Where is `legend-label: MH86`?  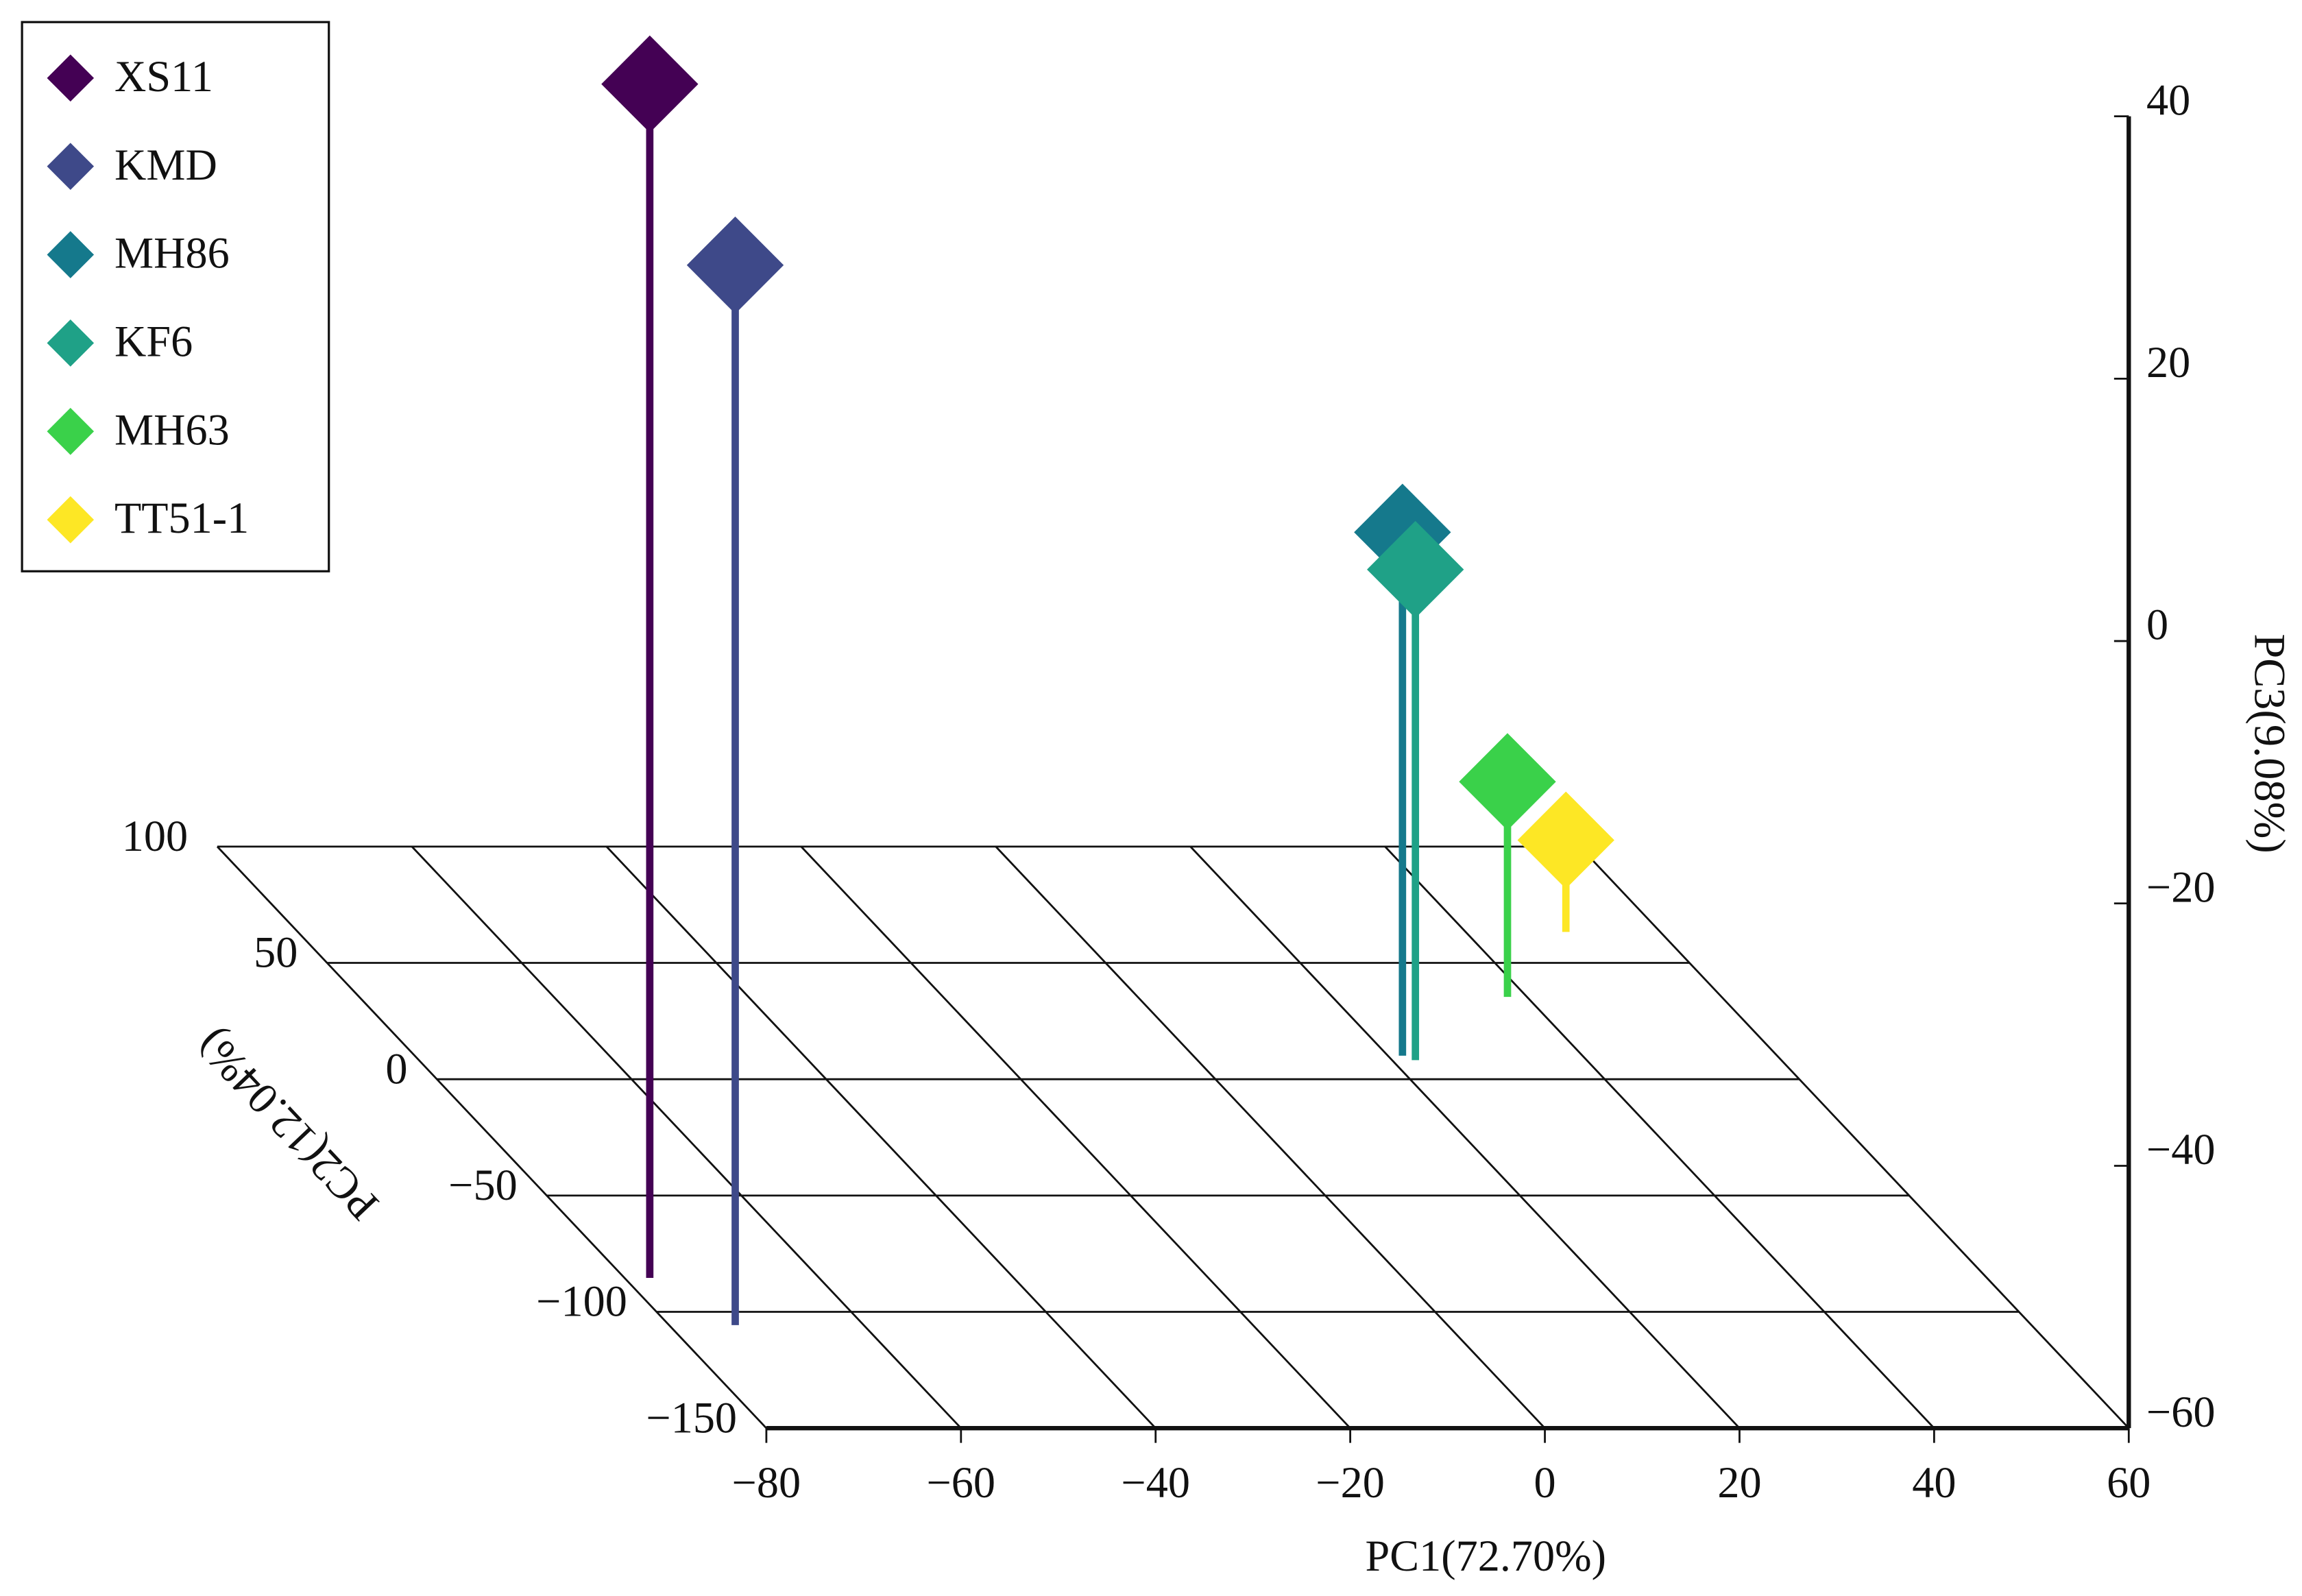 legend-label: MH86 is located at coordinates (172, 253).